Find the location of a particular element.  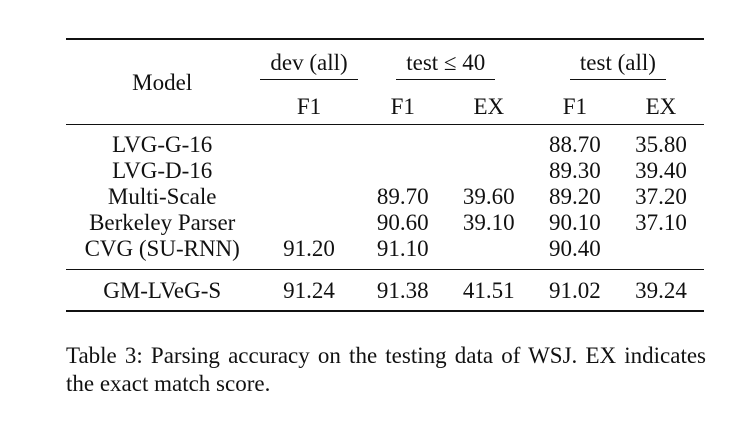

group-header-dev-all-label: dev (all) is located at coordinates (309, 65).